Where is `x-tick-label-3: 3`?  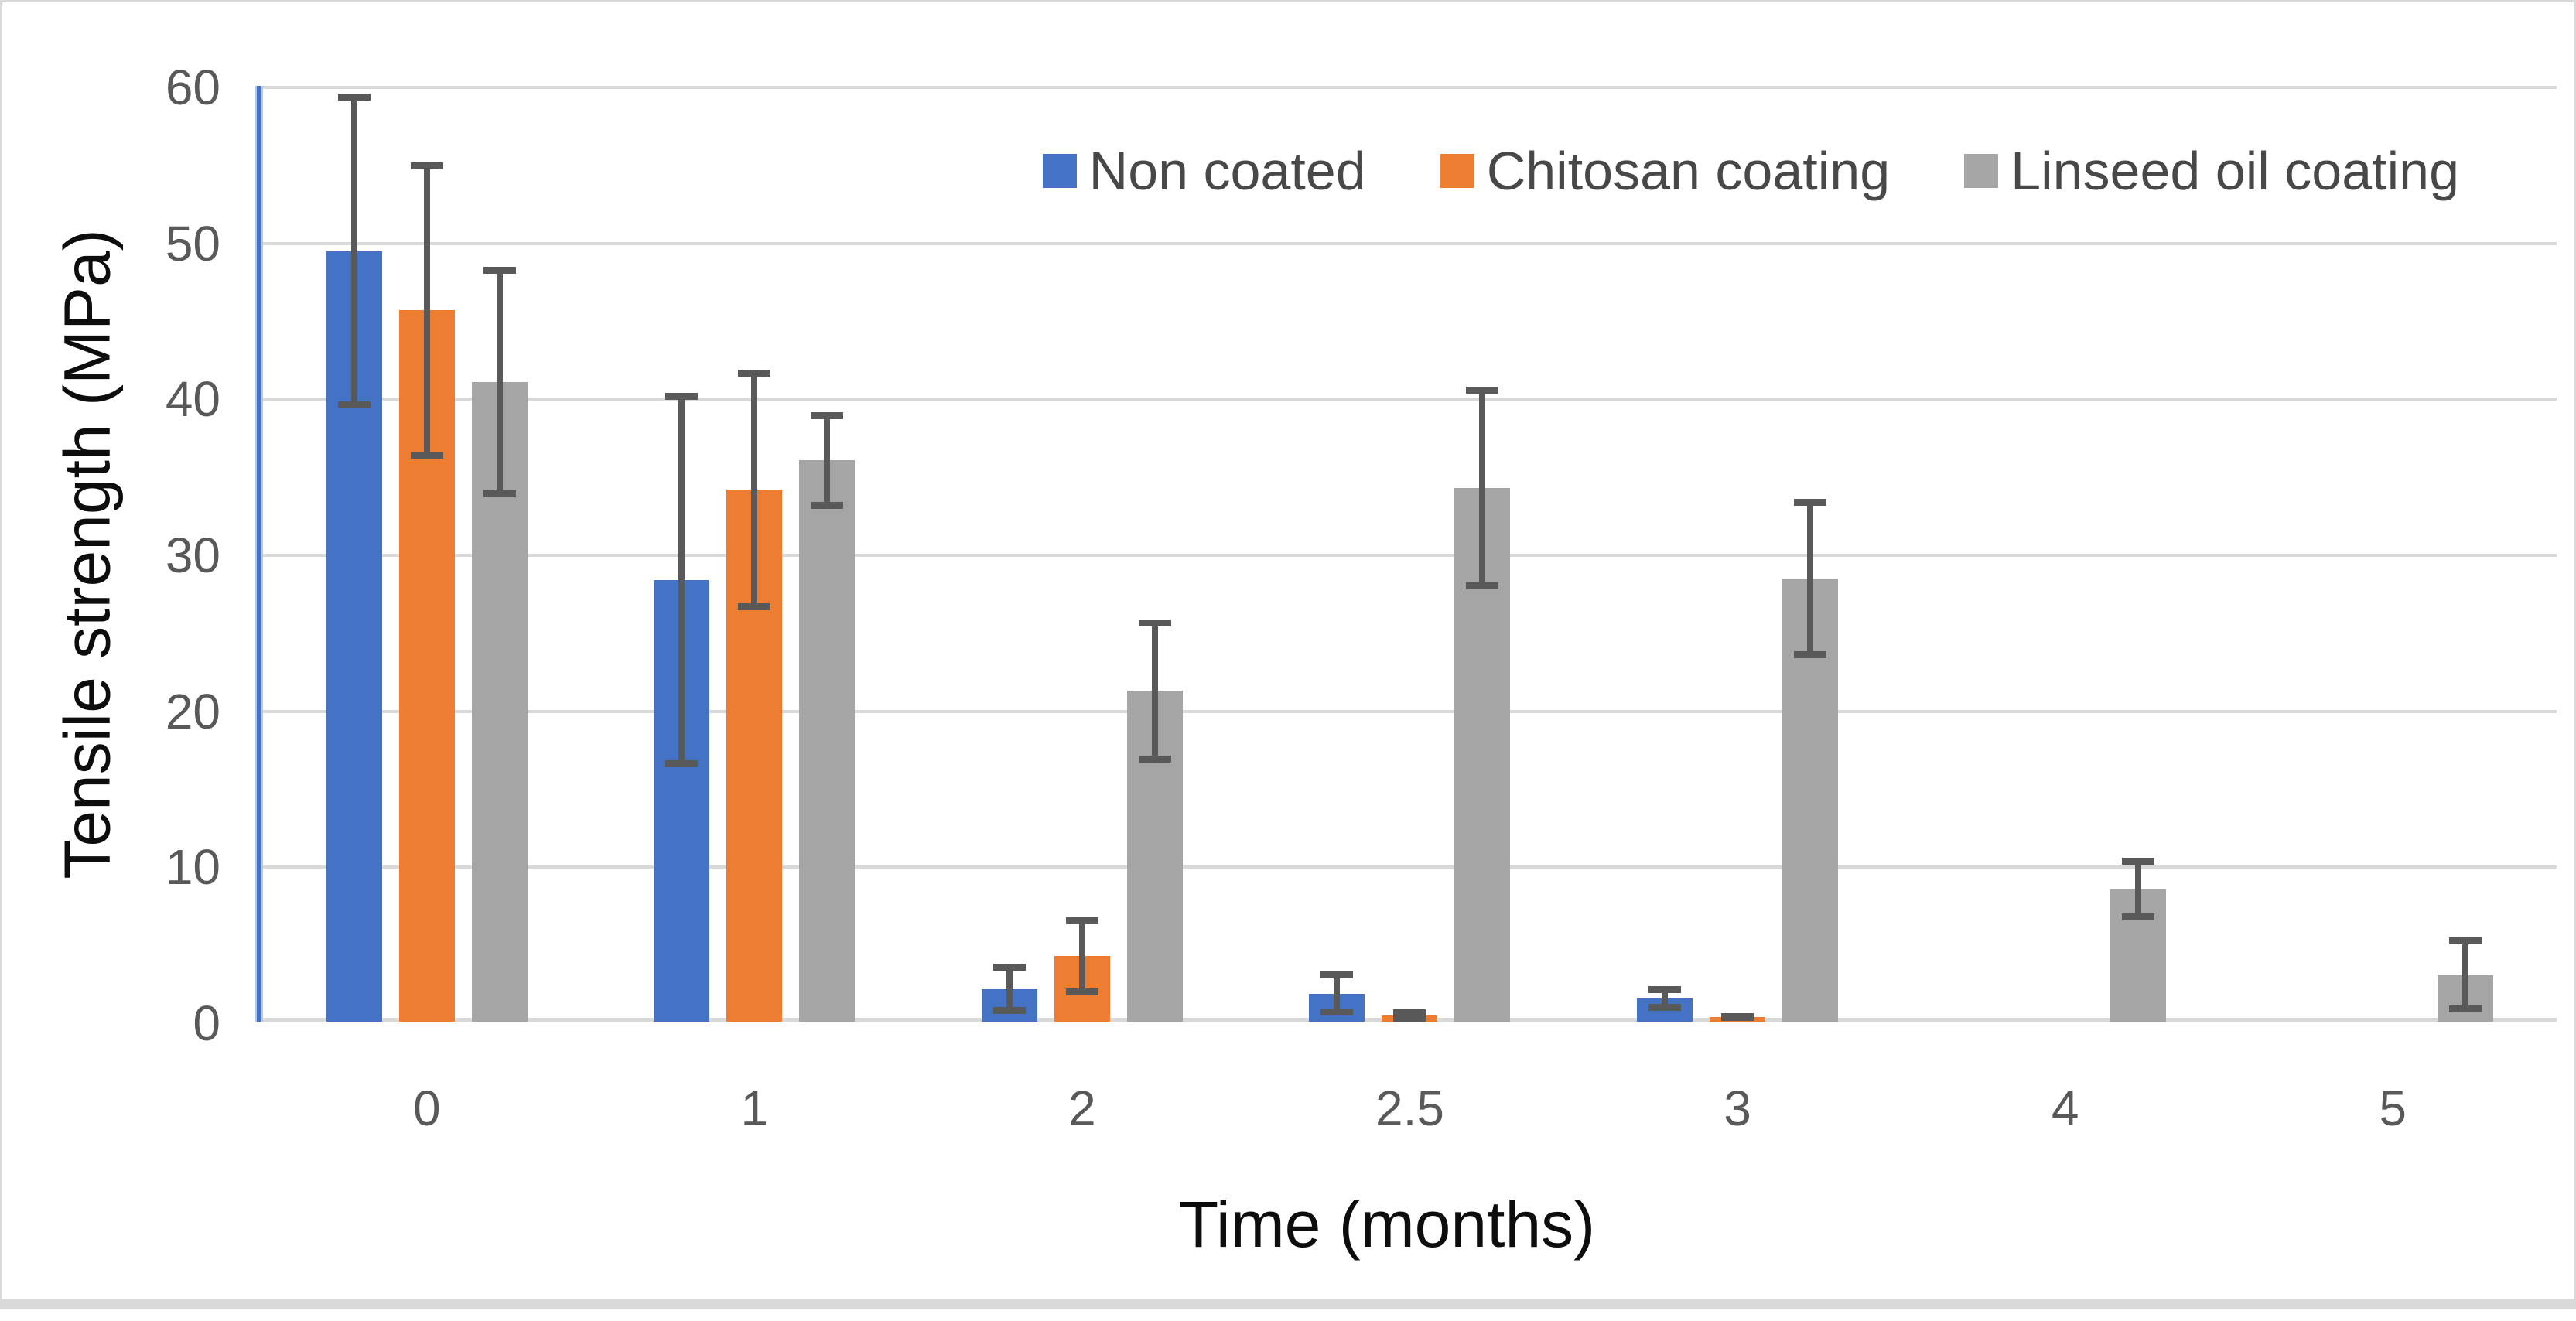
x-tick-label-3: 3 is located at coordinates (1738, 1108).